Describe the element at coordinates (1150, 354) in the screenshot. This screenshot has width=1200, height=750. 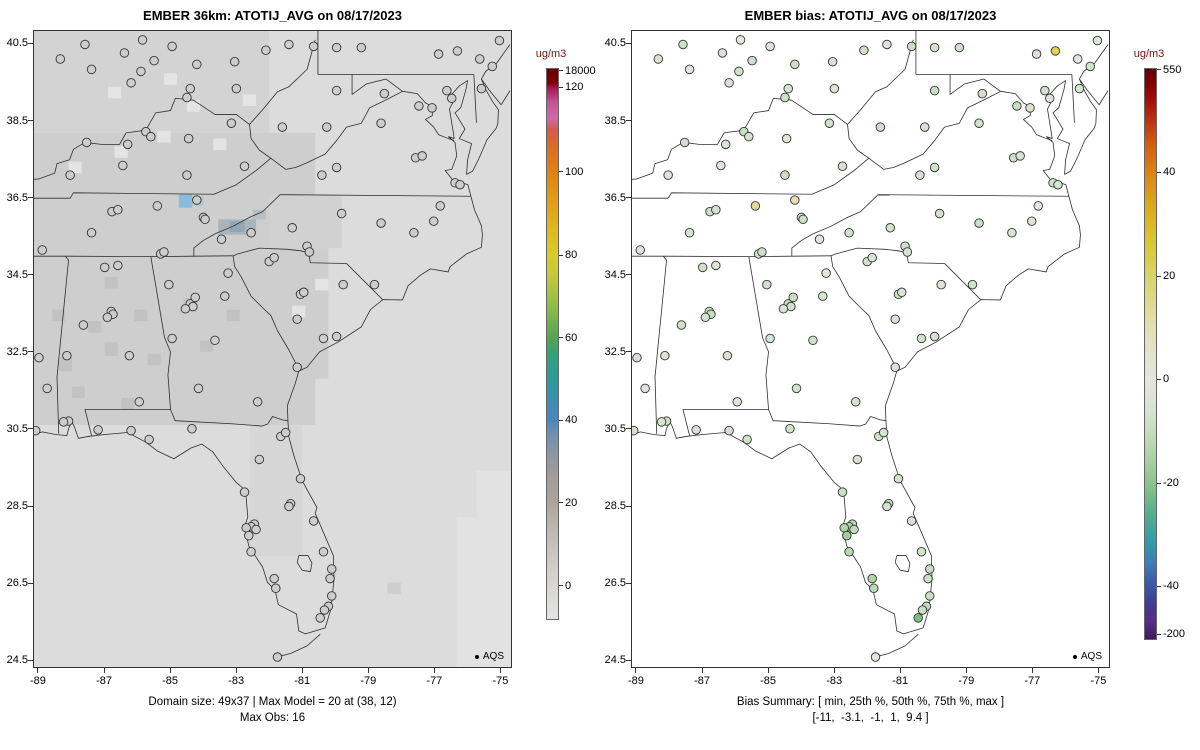
I see `bias-colorbar` at that location.